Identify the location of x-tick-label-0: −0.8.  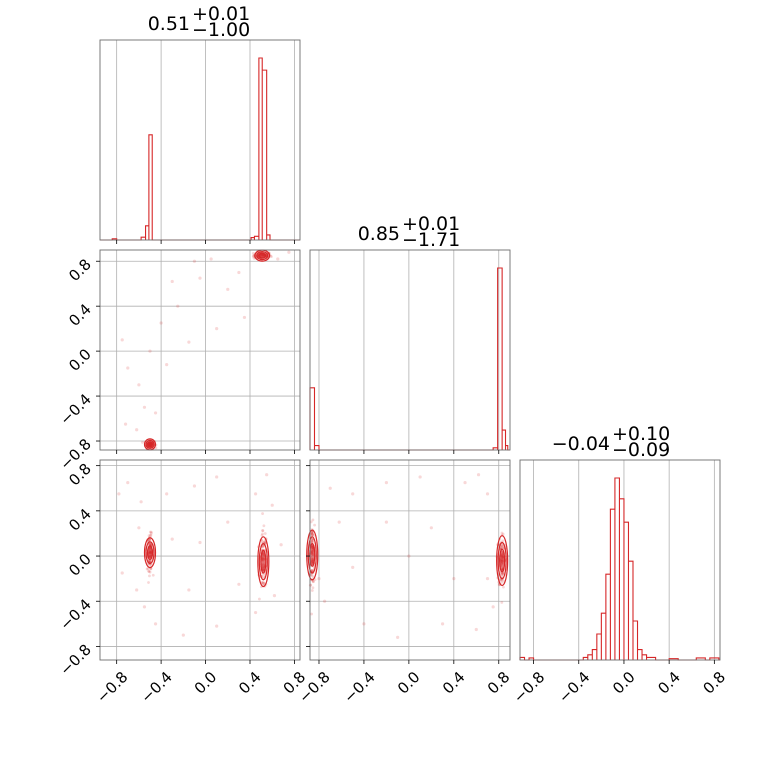
(529, 687).